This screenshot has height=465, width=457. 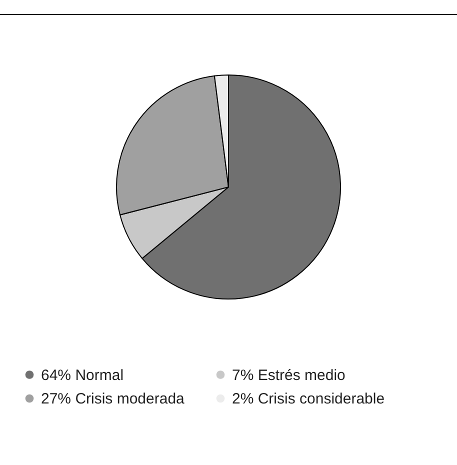 What do you see at coordinates (82, 375) in the screenshot?
I see `legend-label: 64% Normal` at bounding box center [82, 375].